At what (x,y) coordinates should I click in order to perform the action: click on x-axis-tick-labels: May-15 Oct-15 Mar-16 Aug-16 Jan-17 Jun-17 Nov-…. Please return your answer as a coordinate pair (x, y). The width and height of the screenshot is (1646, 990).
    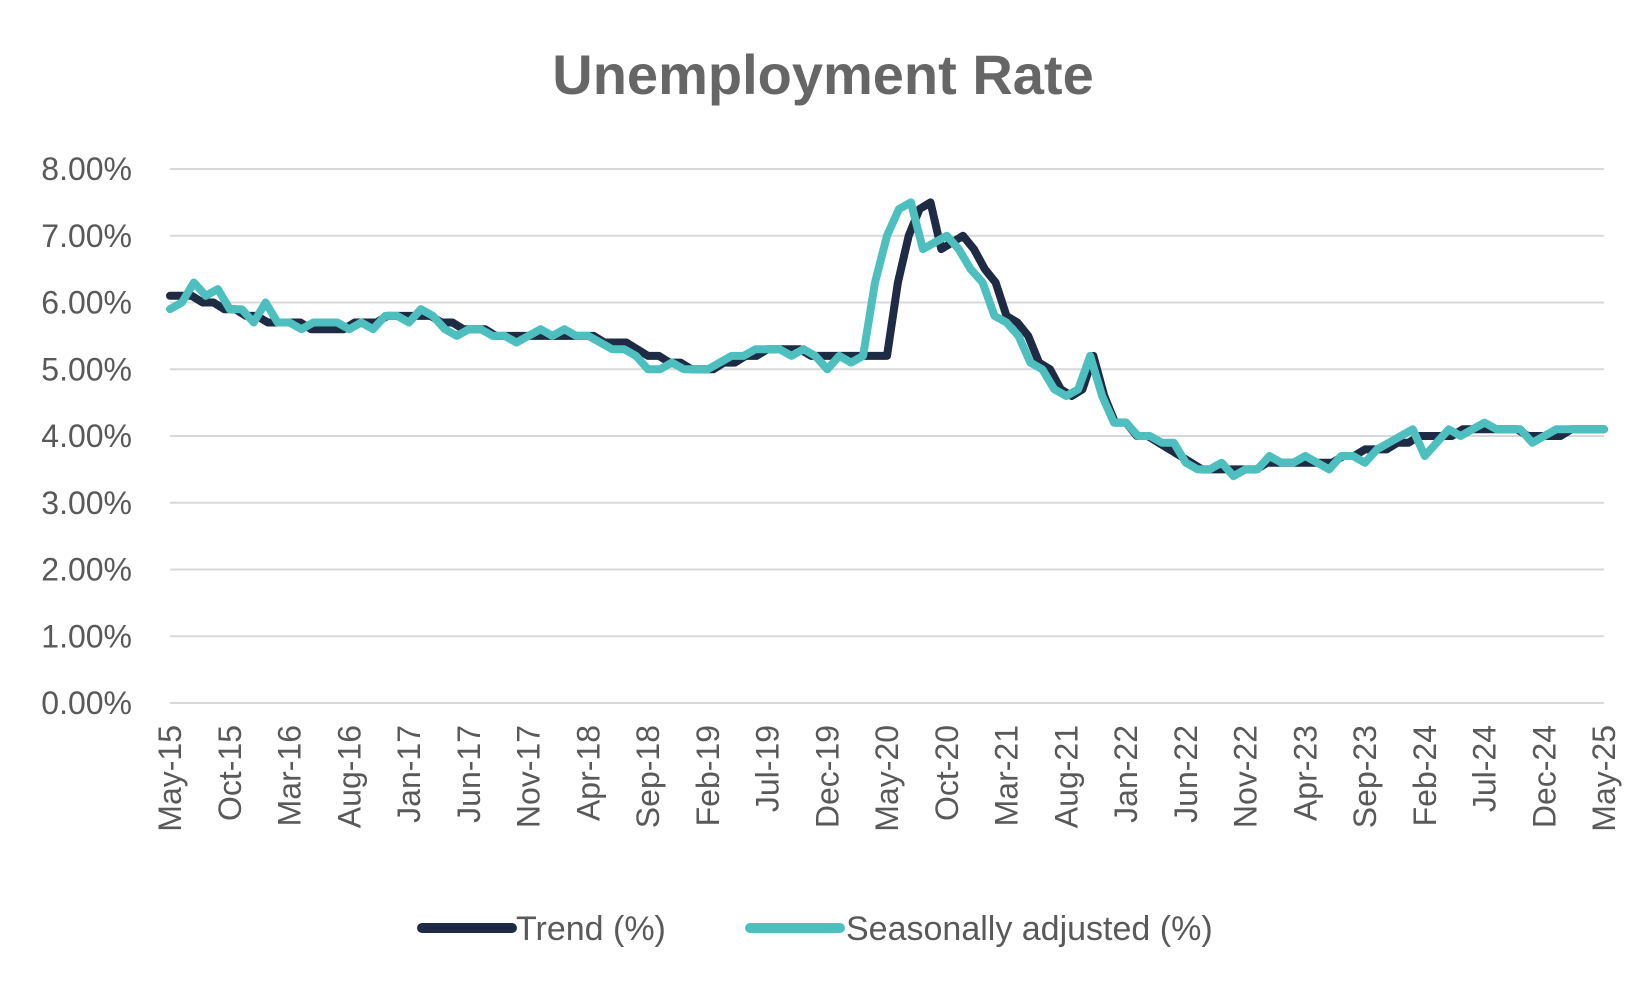
    Looking at the image, I should click on (887, 778).